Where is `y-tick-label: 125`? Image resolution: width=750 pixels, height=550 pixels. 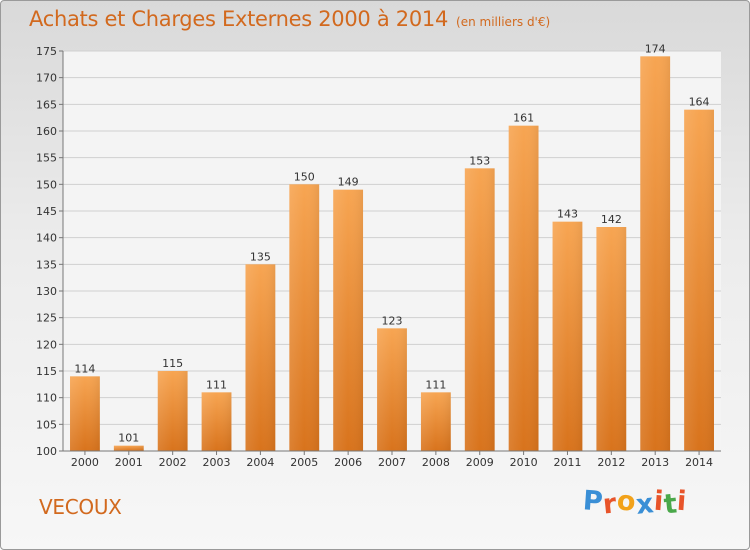 y-tick-label: 125 is located at coordinates (46, 318).